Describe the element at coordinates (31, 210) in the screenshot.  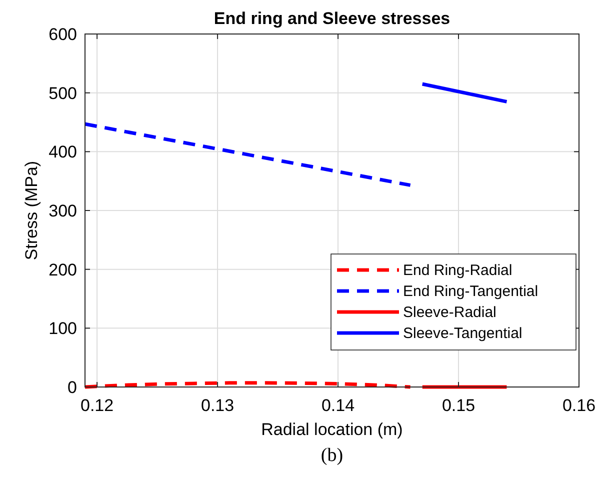
I see `y-axis-title: Stress (MPa)` at that location.